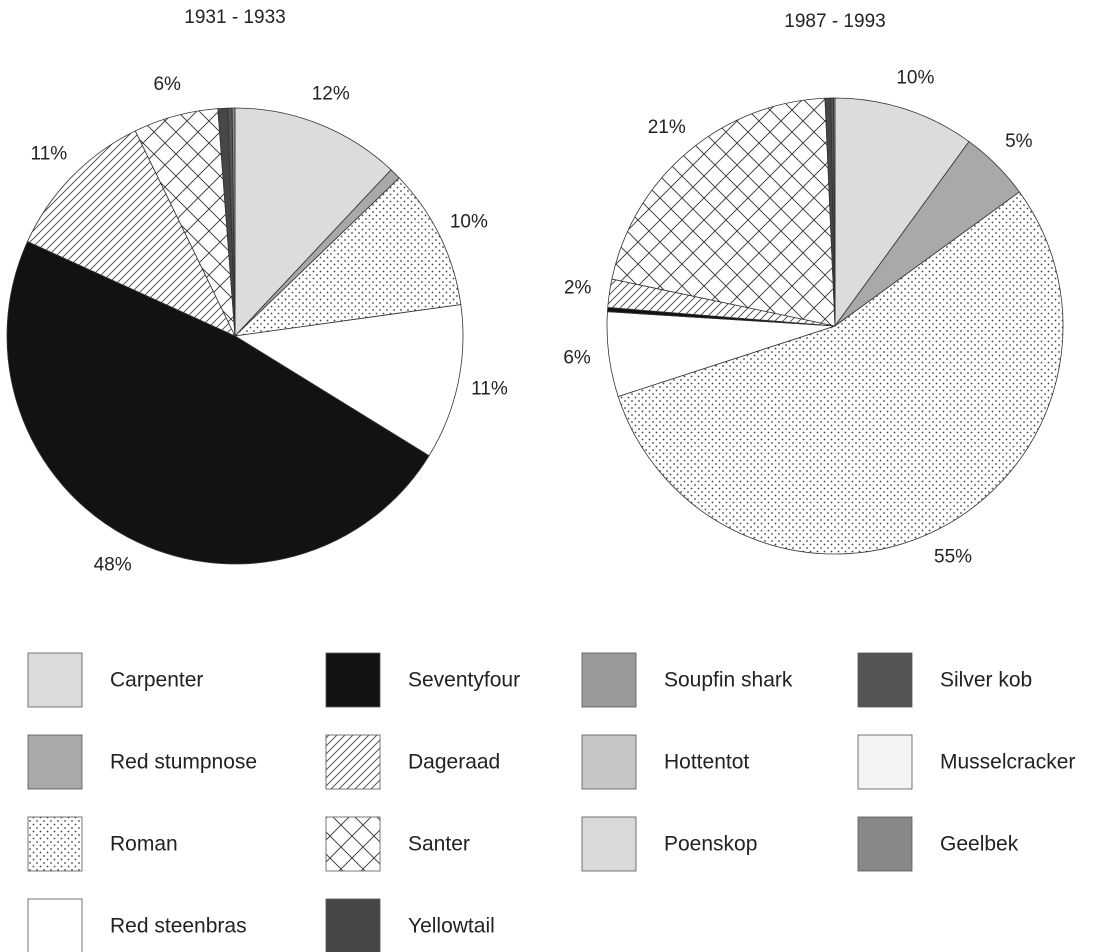  Describe the element at coordinates (439, 844) in the screenshot. I see `legend-label: Santer` at that location.